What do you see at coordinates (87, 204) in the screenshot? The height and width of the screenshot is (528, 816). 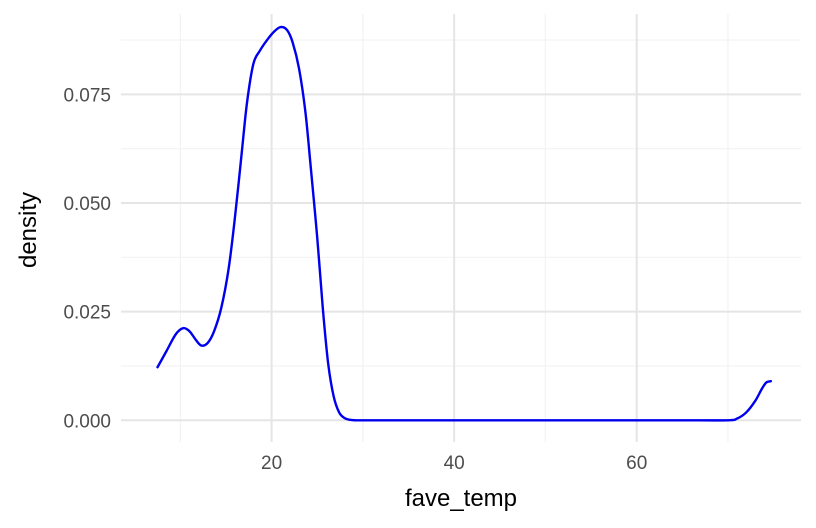 I see `y-tick-label: 0.050` at bounding box center [87, 204].